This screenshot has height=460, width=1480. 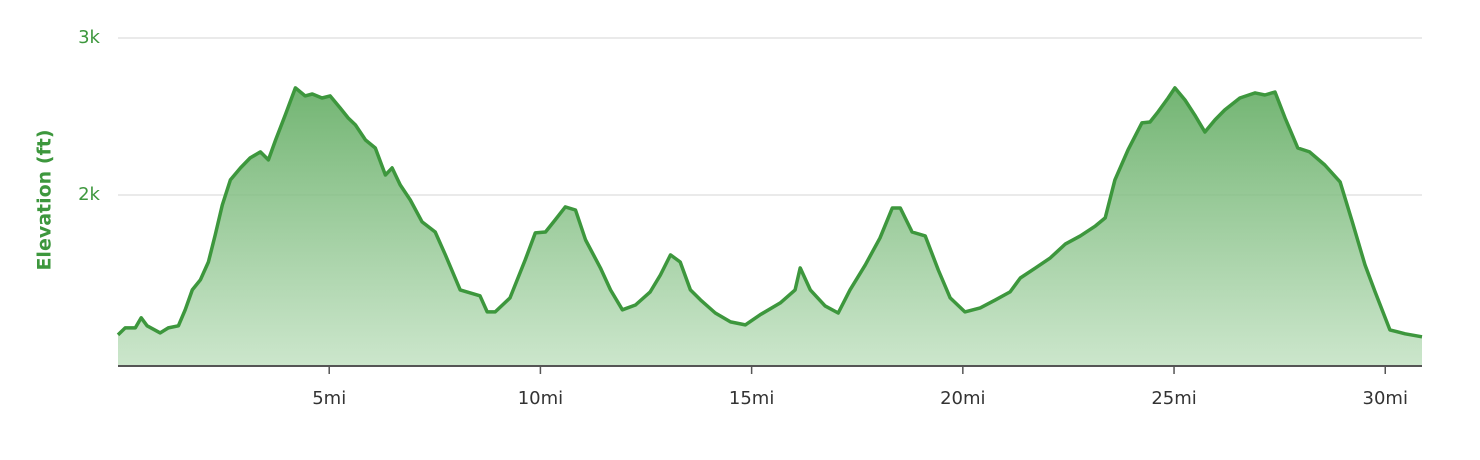 I want to click on x-tick-label: 10mi, so click(x=540, y=398).